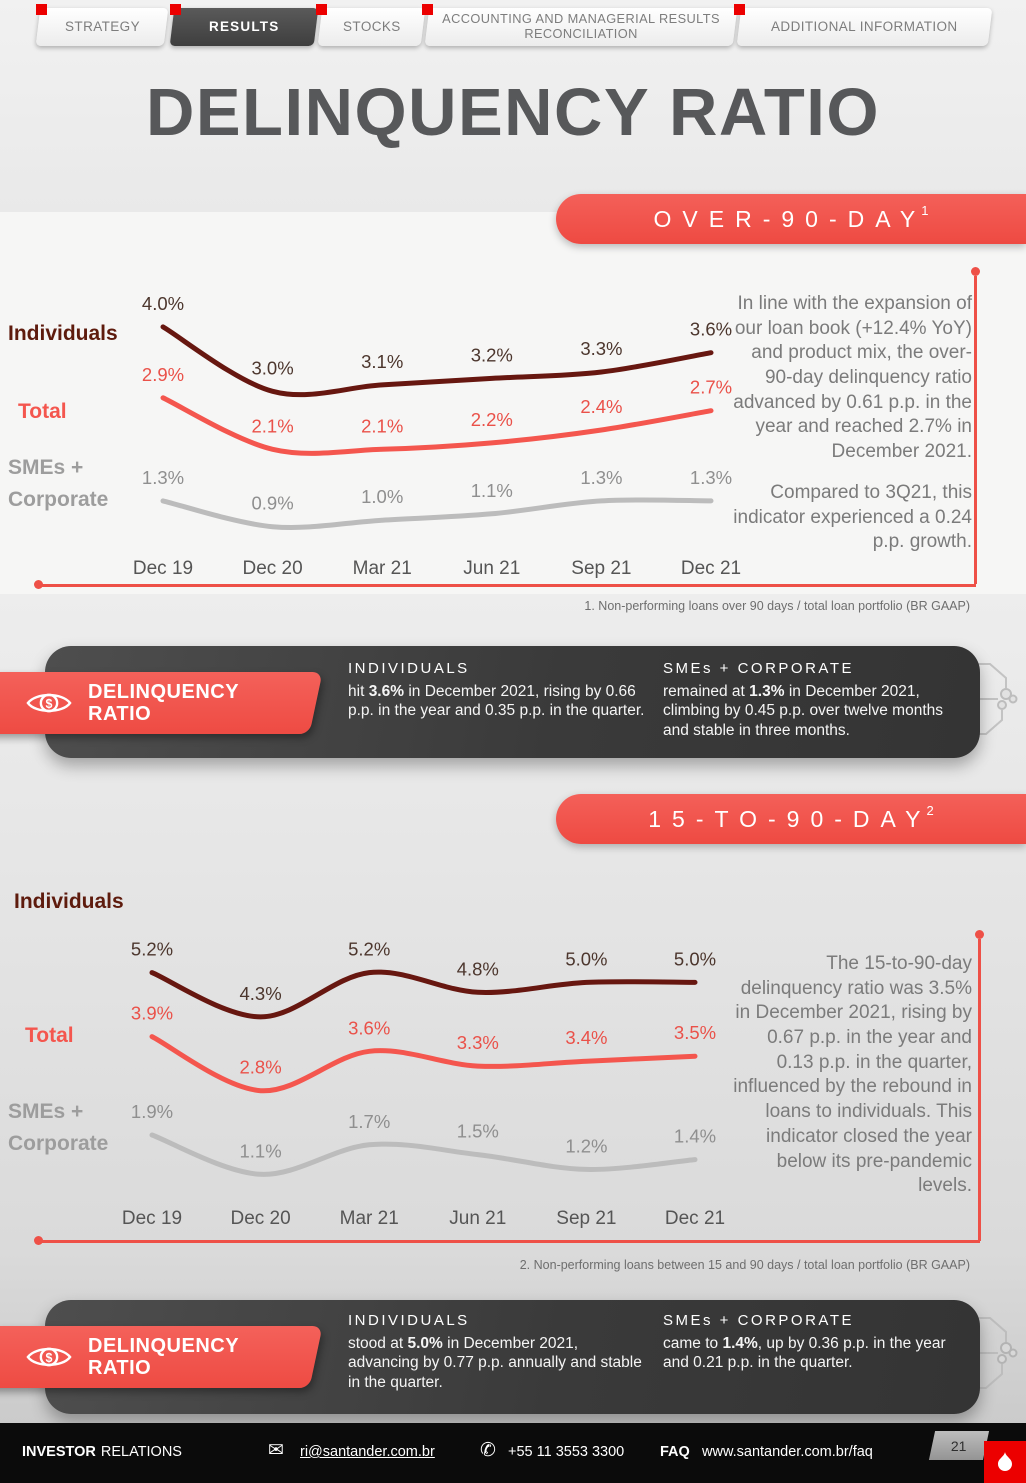  Describe the element at coordinates (409, 668) in the screenshot. I see `callout-title: INDIVIDUALS` at that location.